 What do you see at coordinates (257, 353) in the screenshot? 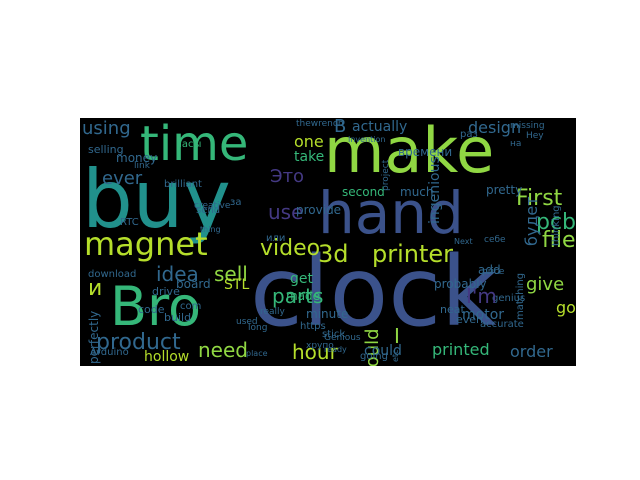
I see `word-97: place` at bounding box center [257, 353].